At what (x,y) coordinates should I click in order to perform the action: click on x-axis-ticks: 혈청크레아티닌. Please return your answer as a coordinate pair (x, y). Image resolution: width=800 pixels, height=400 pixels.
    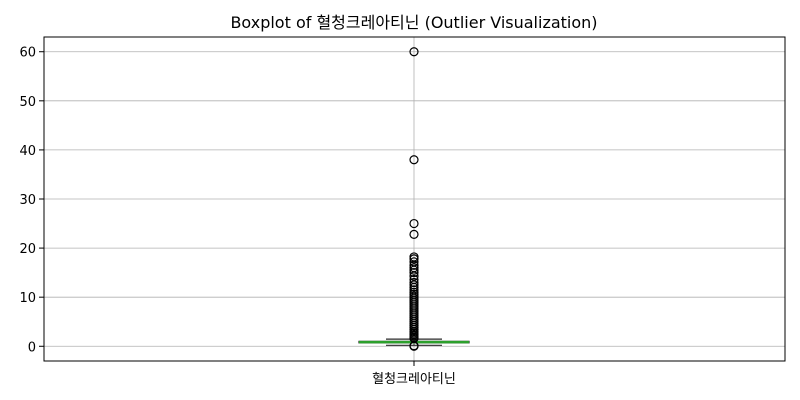
    Looking at the image, I should click on (414, 374).